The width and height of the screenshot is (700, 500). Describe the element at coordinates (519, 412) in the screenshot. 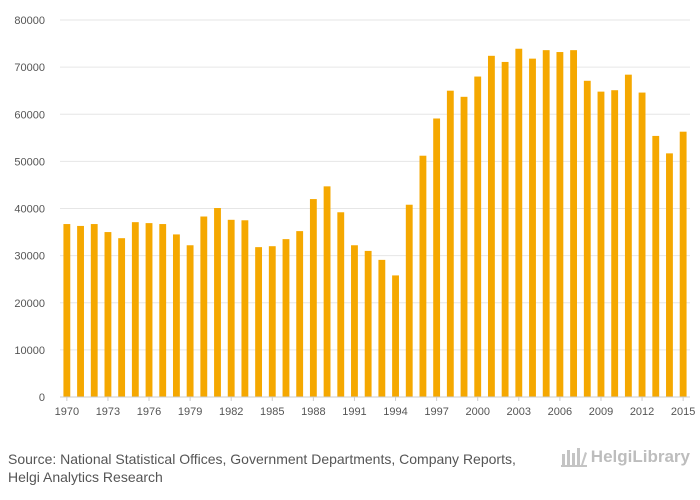

I see `x-tick-label: 2003` at that location.